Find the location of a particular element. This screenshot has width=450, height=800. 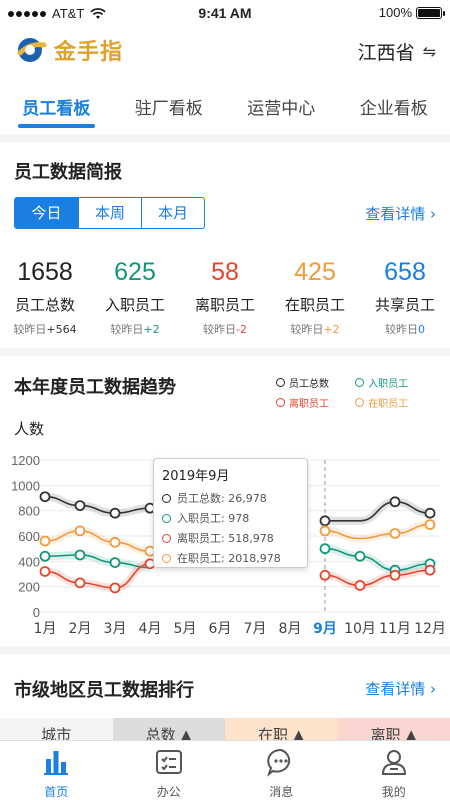

column-total: 总数 ▲ is located at coordinates (168, 731).